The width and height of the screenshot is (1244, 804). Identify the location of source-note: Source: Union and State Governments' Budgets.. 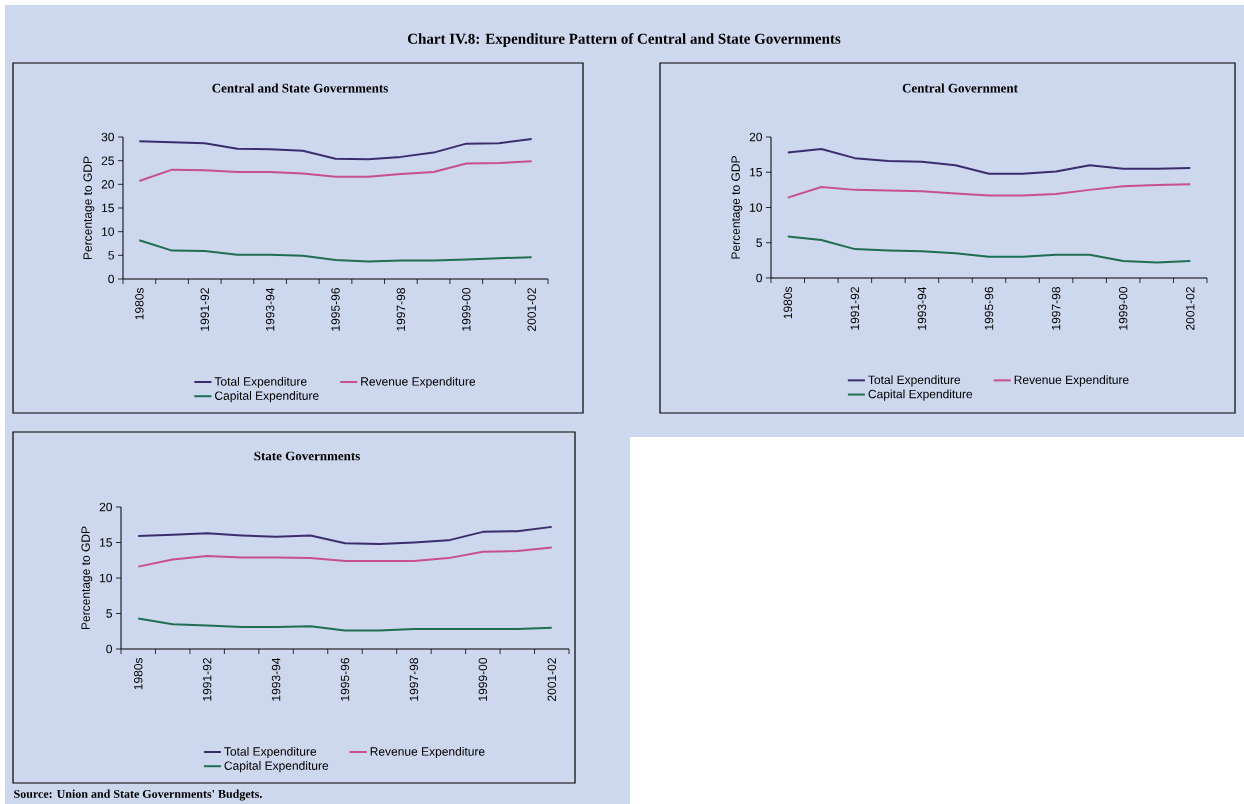
(138, 795).